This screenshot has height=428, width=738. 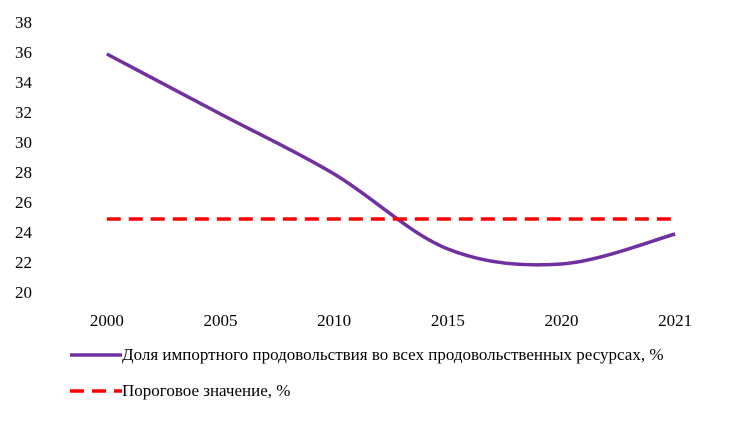 I want to click on x-tick-label: 2015, so click(x=448, y=320).